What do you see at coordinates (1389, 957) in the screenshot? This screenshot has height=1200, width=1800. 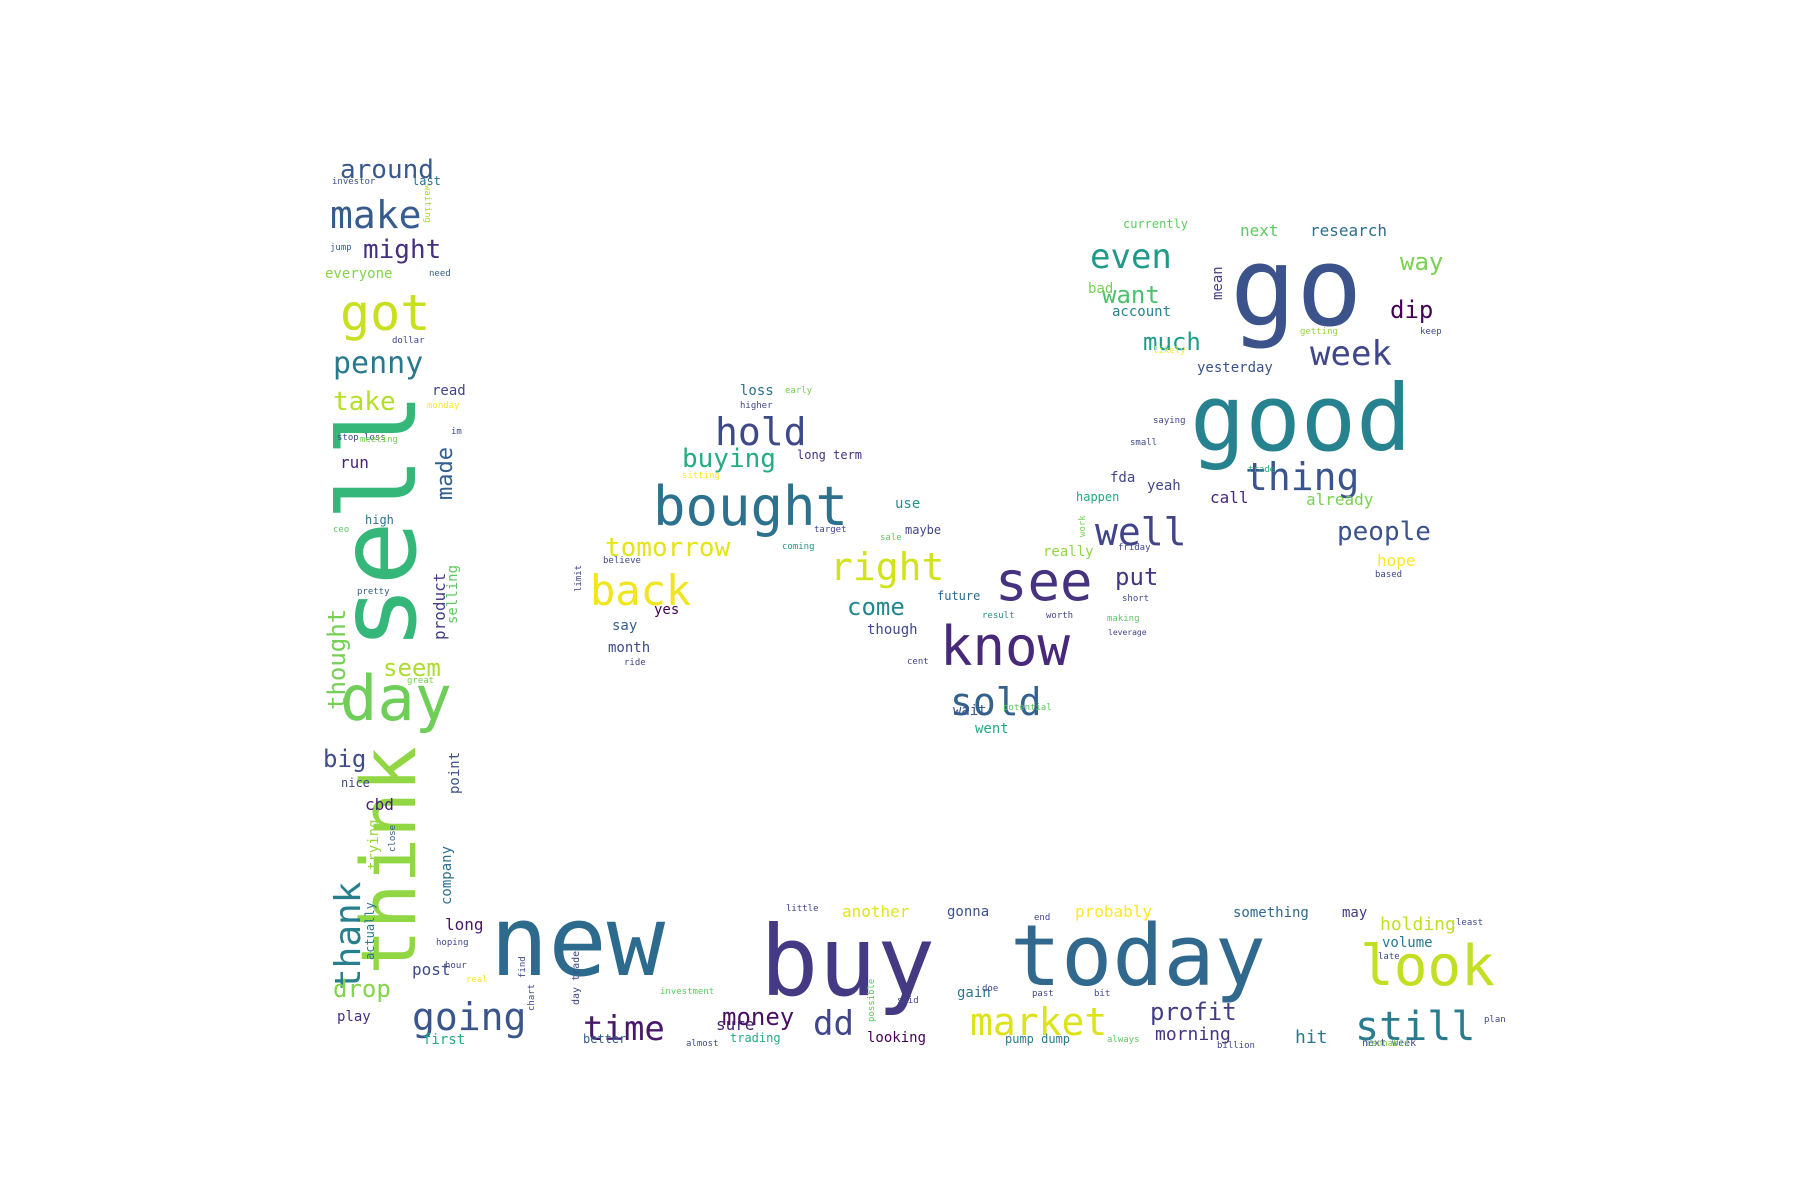 I see `word-late: late` at bounding box center [1389, 957].